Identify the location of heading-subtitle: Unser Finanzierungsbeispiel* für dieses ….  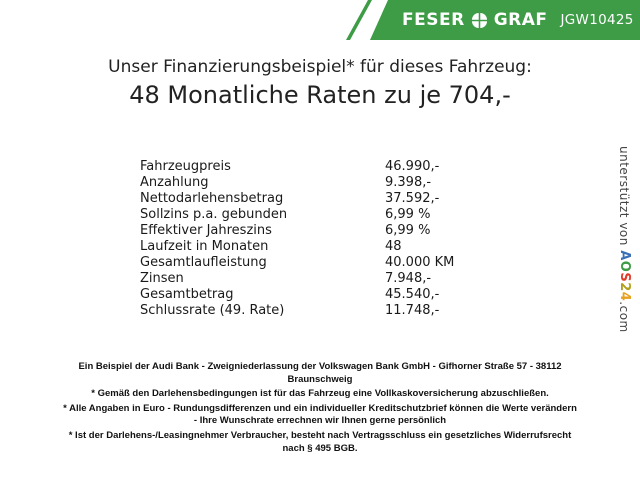
(320, 67).